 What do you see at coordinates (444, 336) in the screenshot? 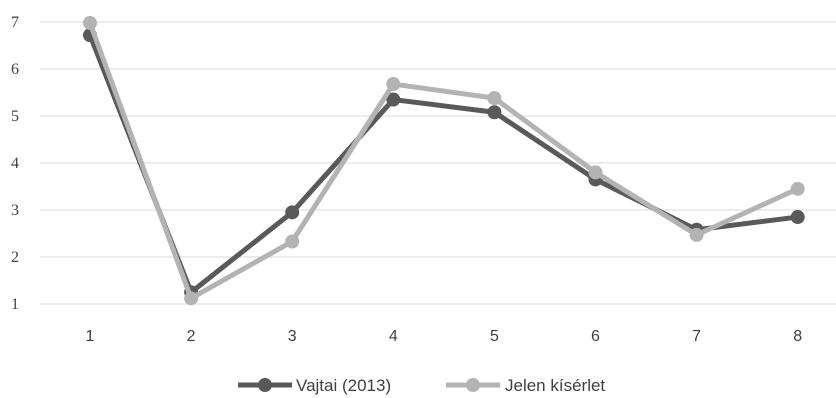
I see `x-axis-ticks: 1 2 3 4 5 6 7 8` at bounding box center [444, 336].